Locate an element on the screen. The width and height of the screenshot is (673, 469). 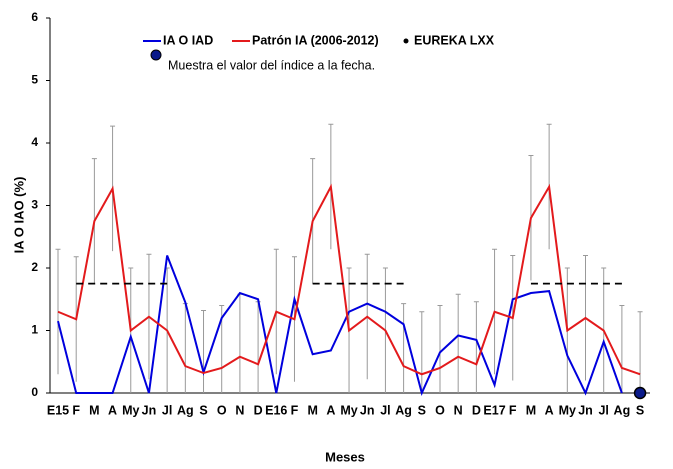
y-tick-label: 5 is located at coordinates (34, 80).